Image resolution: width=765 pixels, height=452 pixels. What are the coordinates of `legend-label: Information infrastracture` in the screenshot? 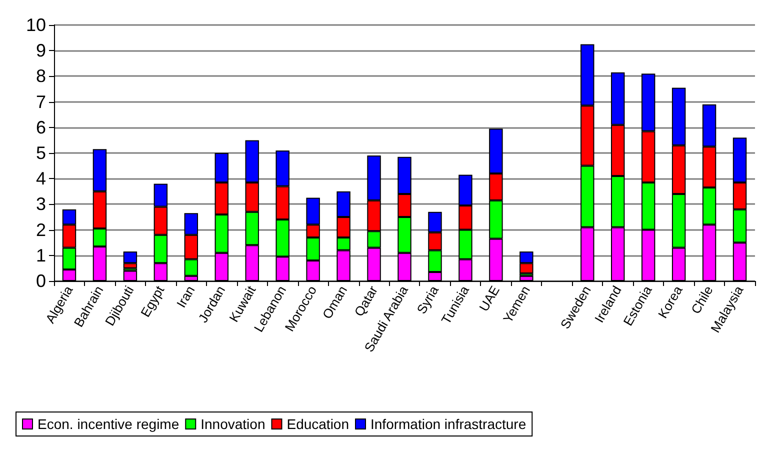 It's located at (448, 424).